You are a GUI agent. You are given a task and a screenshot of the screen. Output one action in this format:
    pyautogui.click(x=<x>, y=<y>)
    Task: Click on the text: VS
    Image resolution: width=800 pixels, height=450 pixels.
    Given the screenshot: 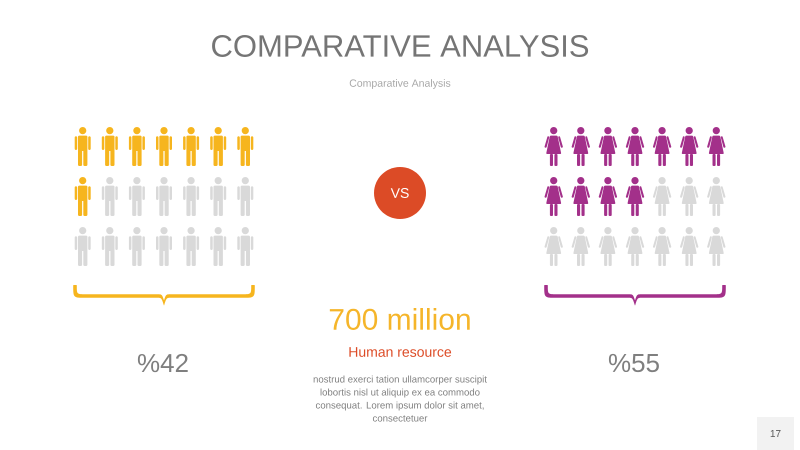 What is the action you would take?
    pyautogui.click(x=399, y=193)
    